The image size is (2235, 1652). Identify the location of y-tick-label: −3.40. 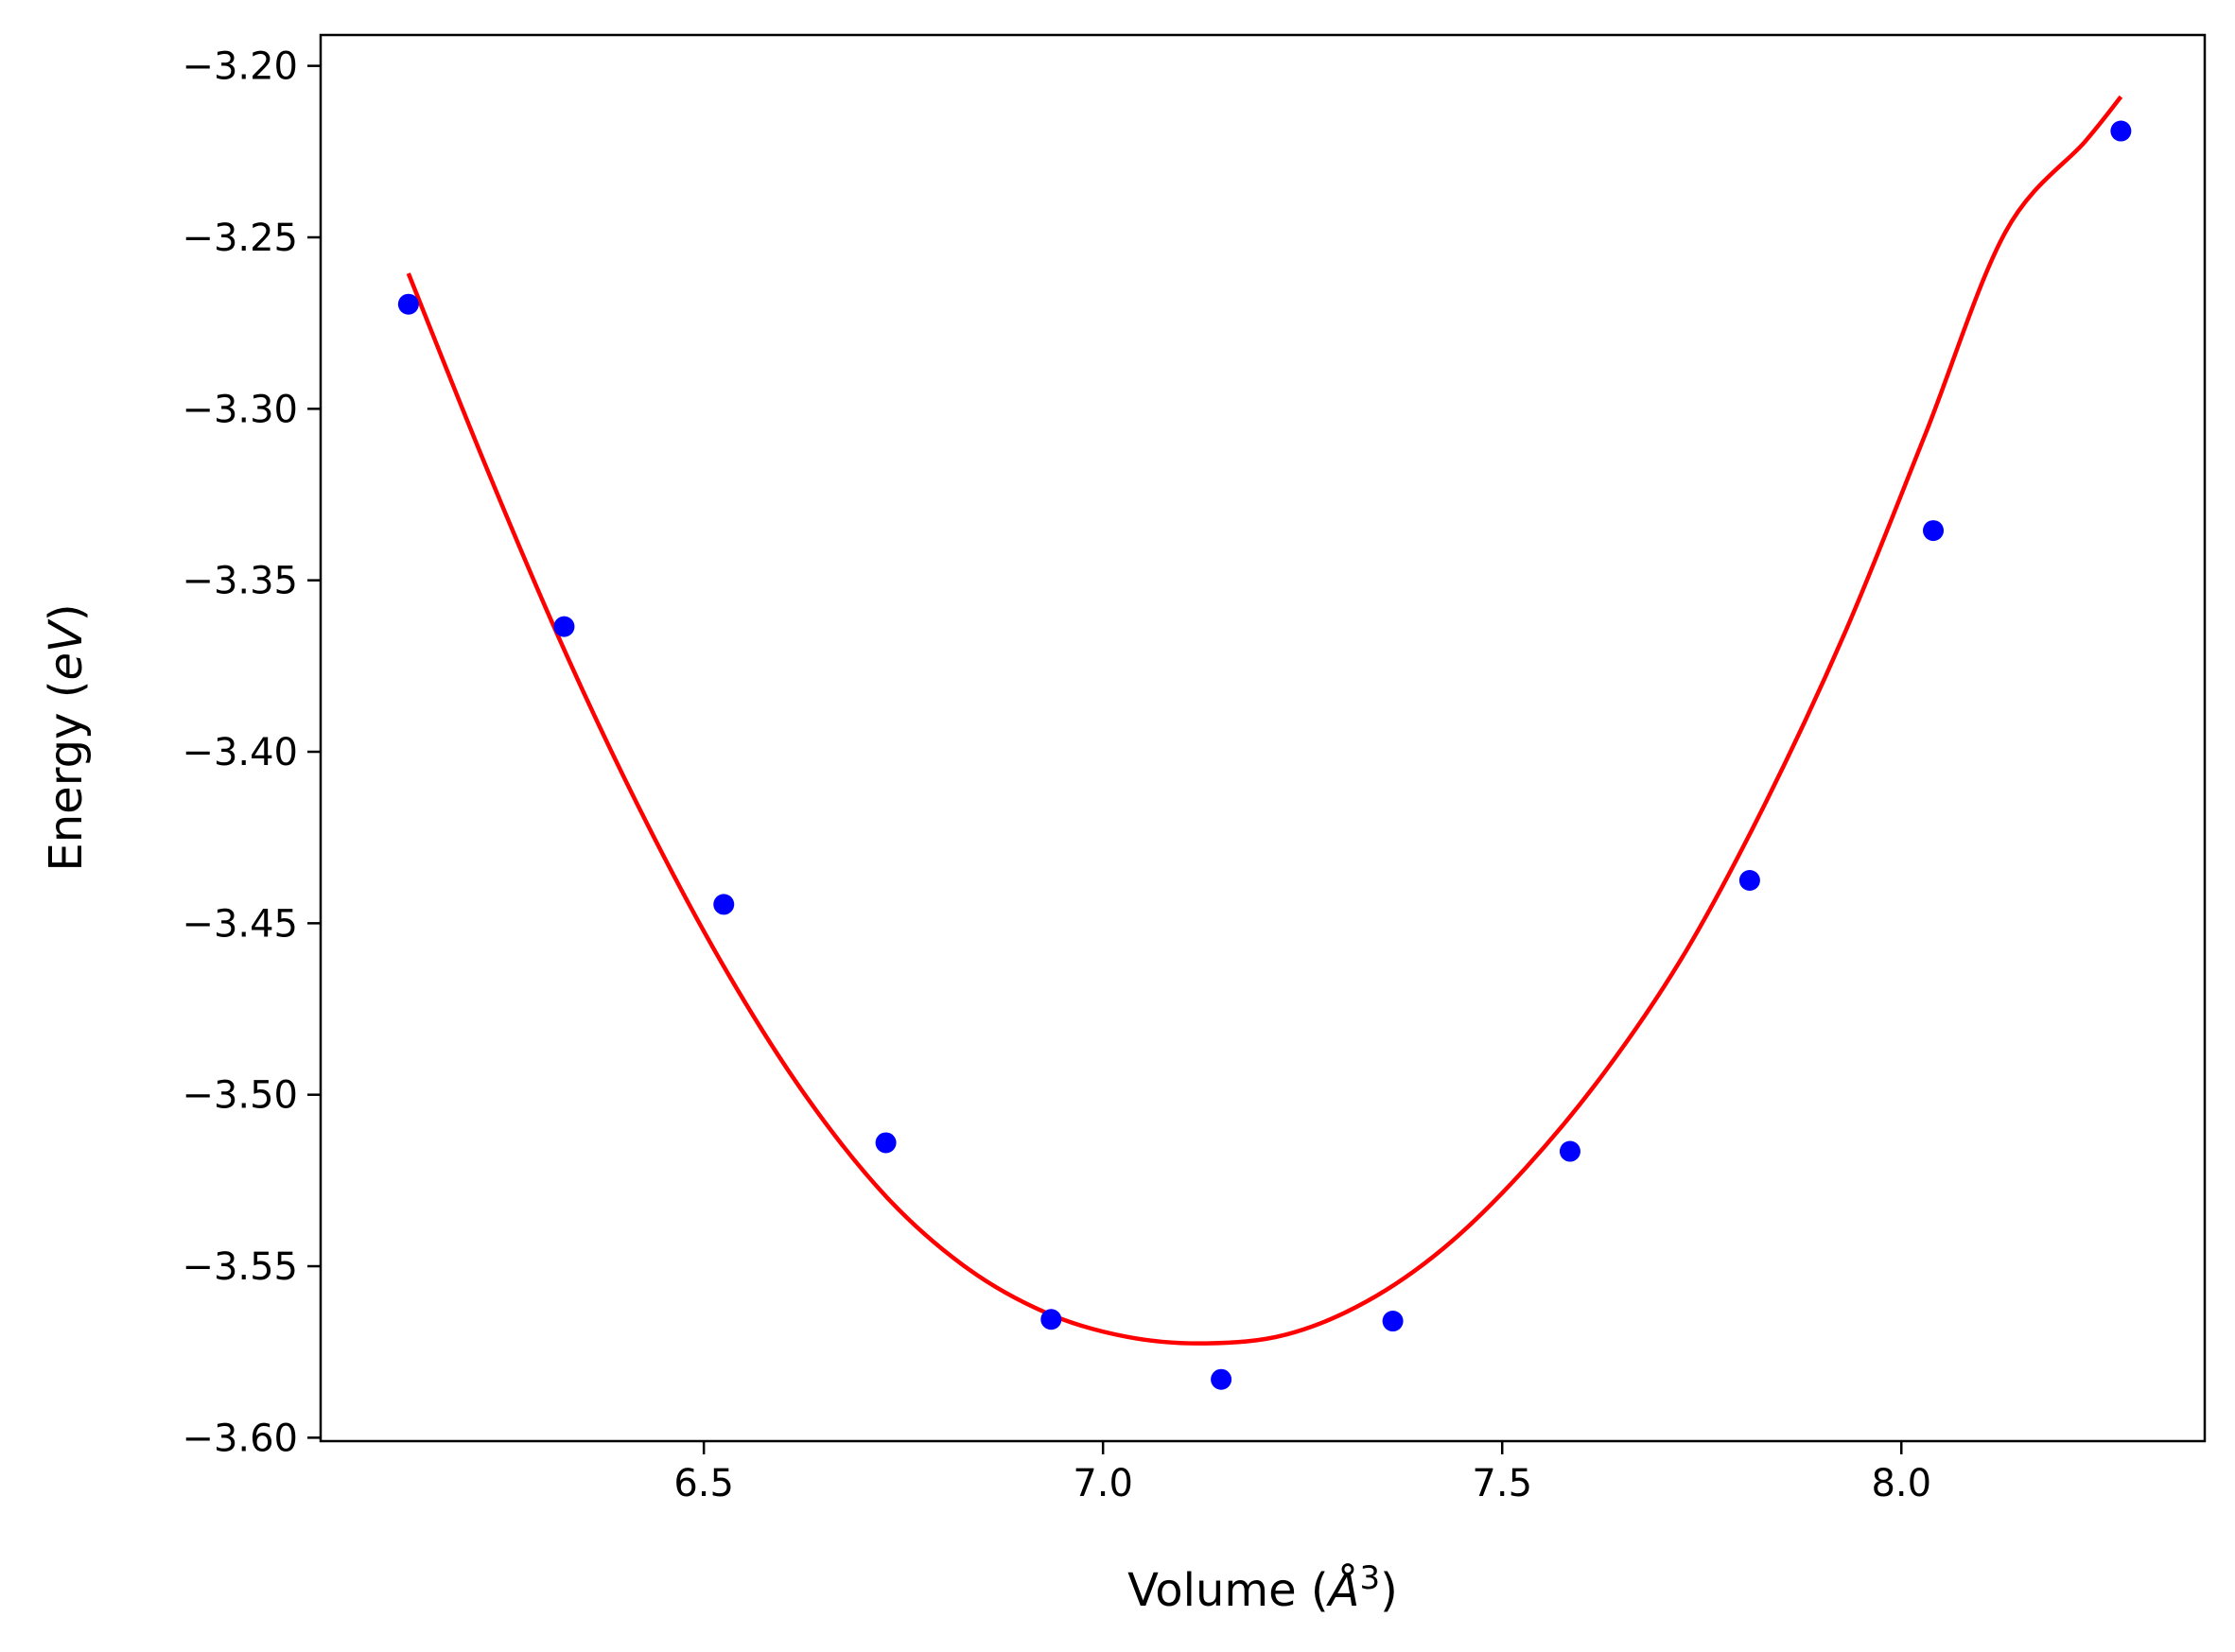
(240, 753).